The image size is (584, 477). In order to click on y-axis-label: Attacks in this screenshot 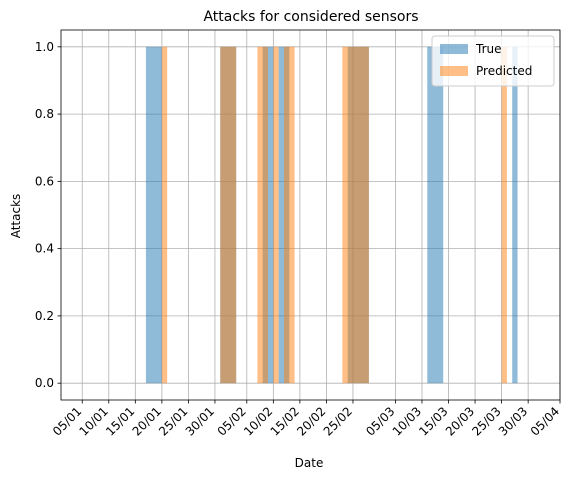, I will do `click(16, 216)`.